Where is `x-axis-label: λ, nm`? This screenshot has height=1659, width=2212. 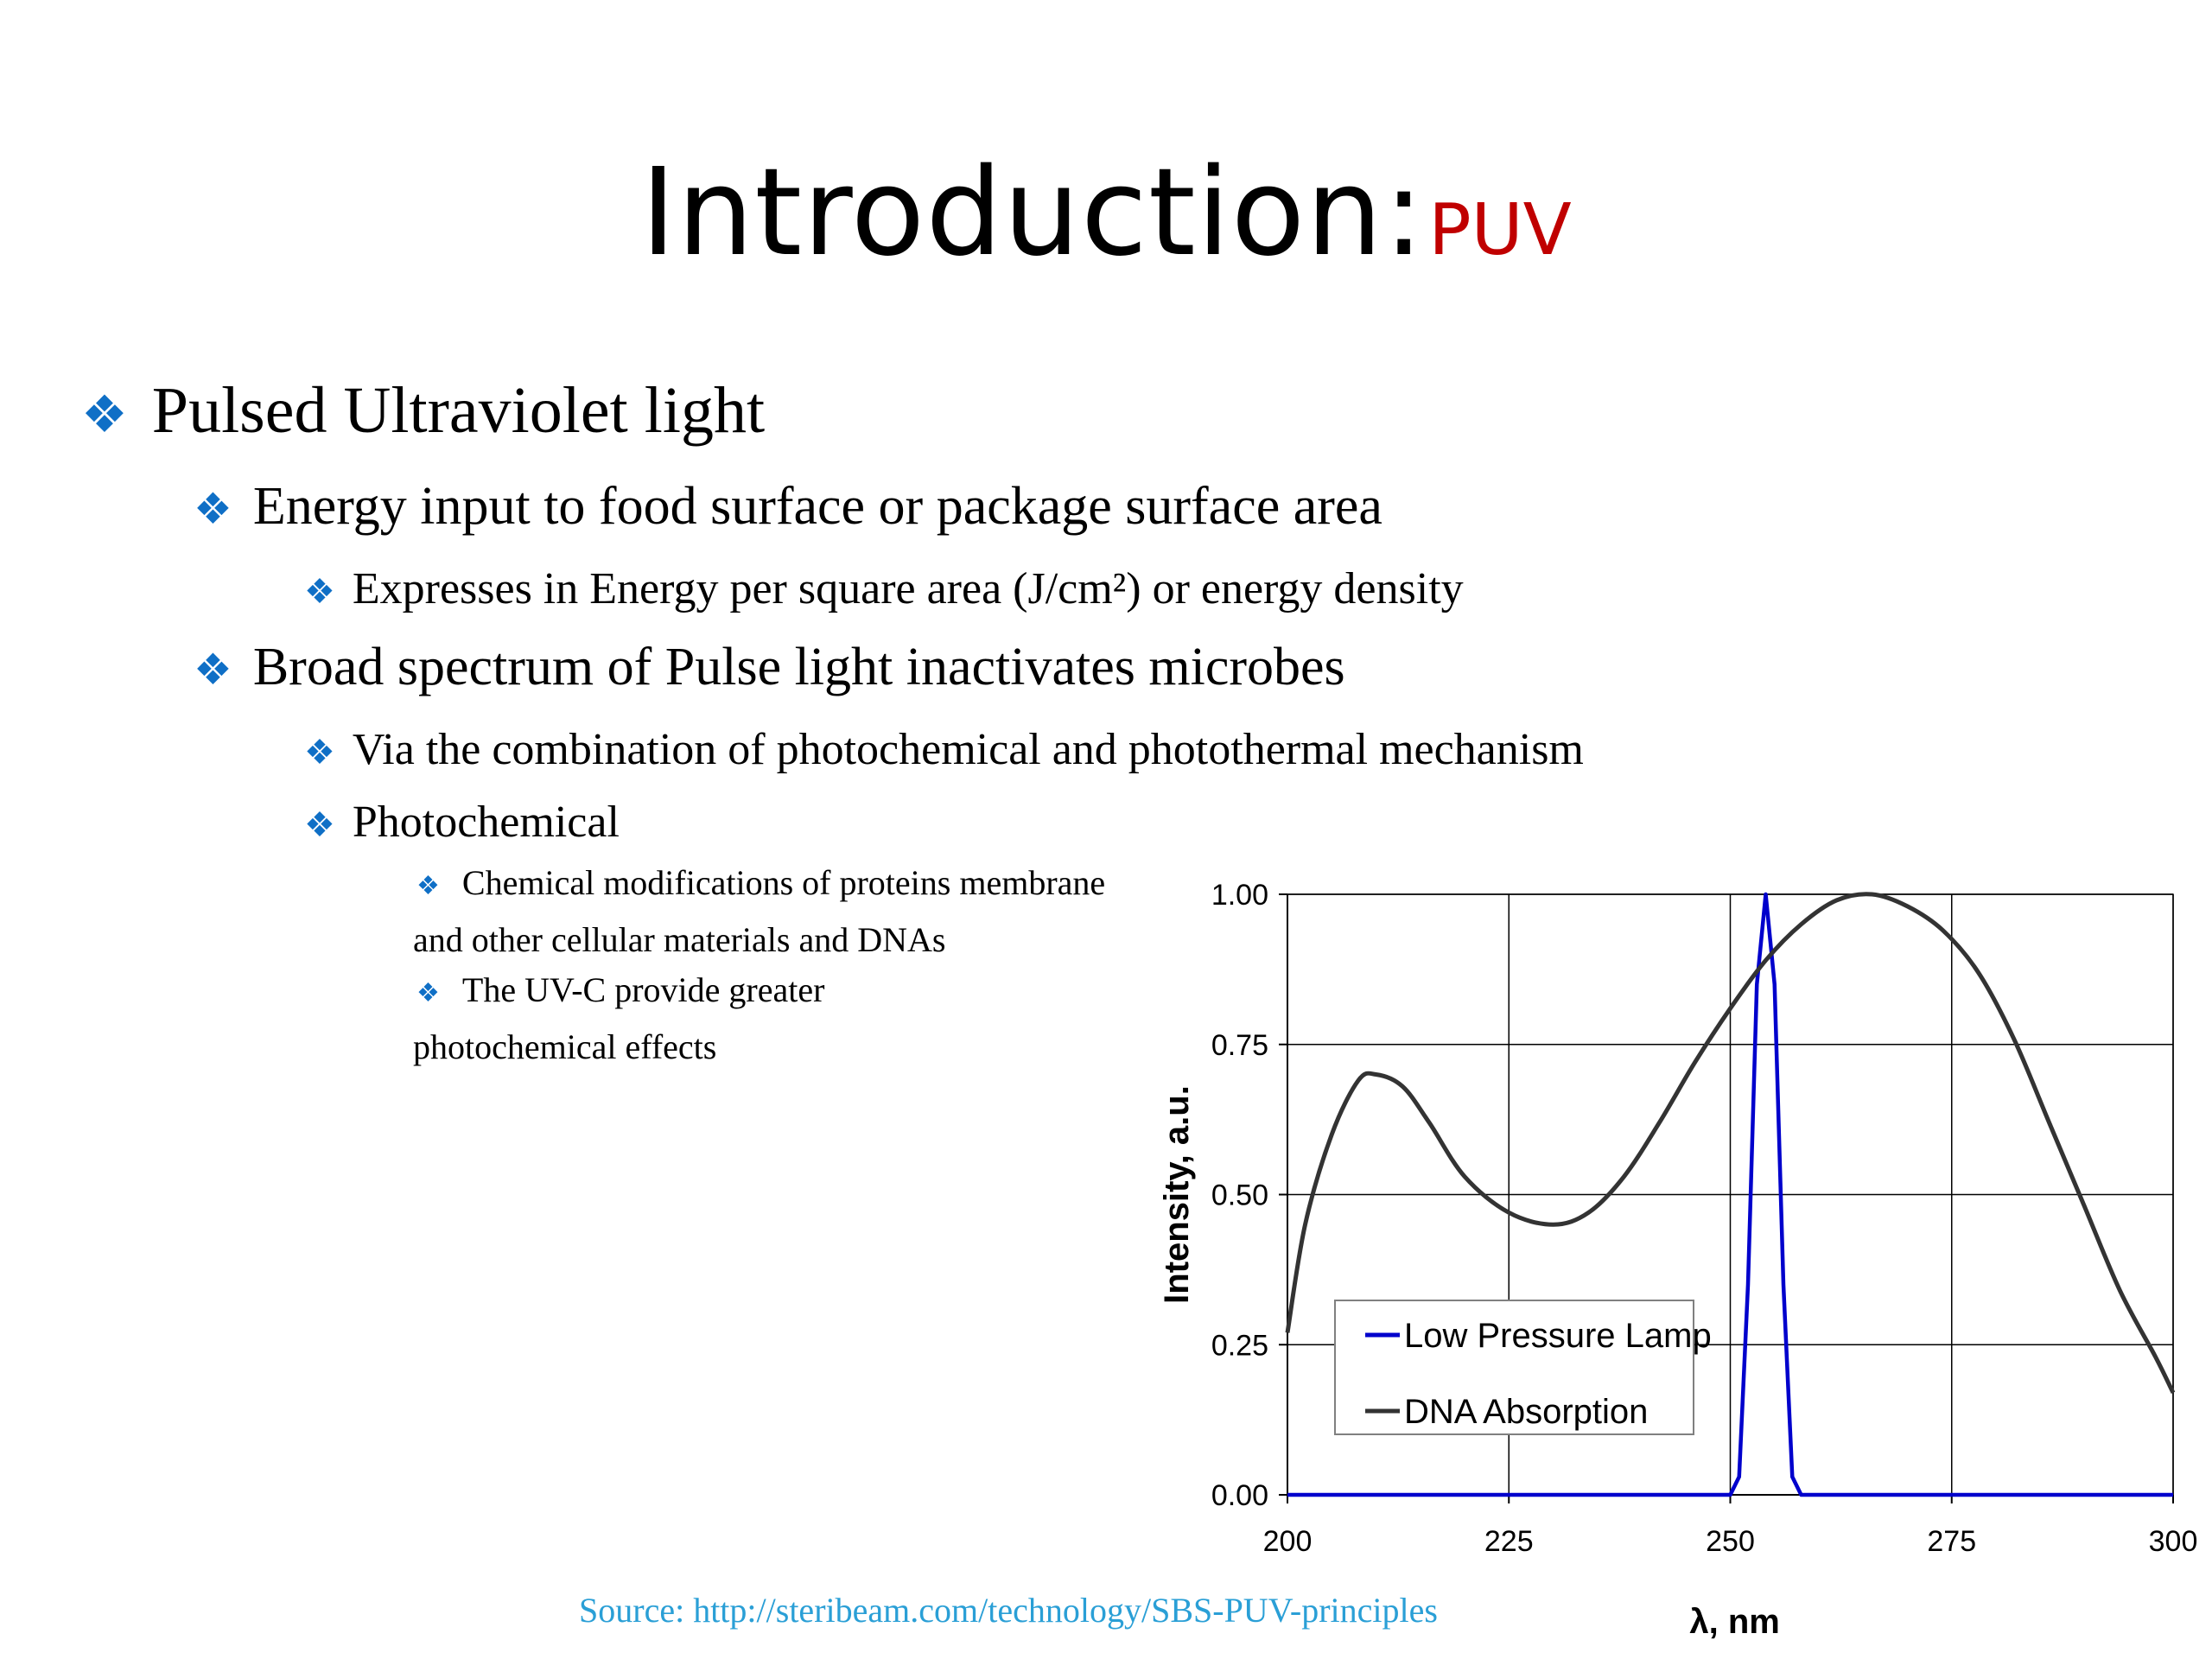 x-axis-label: λ, nm is located at coordinates (1734, 1622).